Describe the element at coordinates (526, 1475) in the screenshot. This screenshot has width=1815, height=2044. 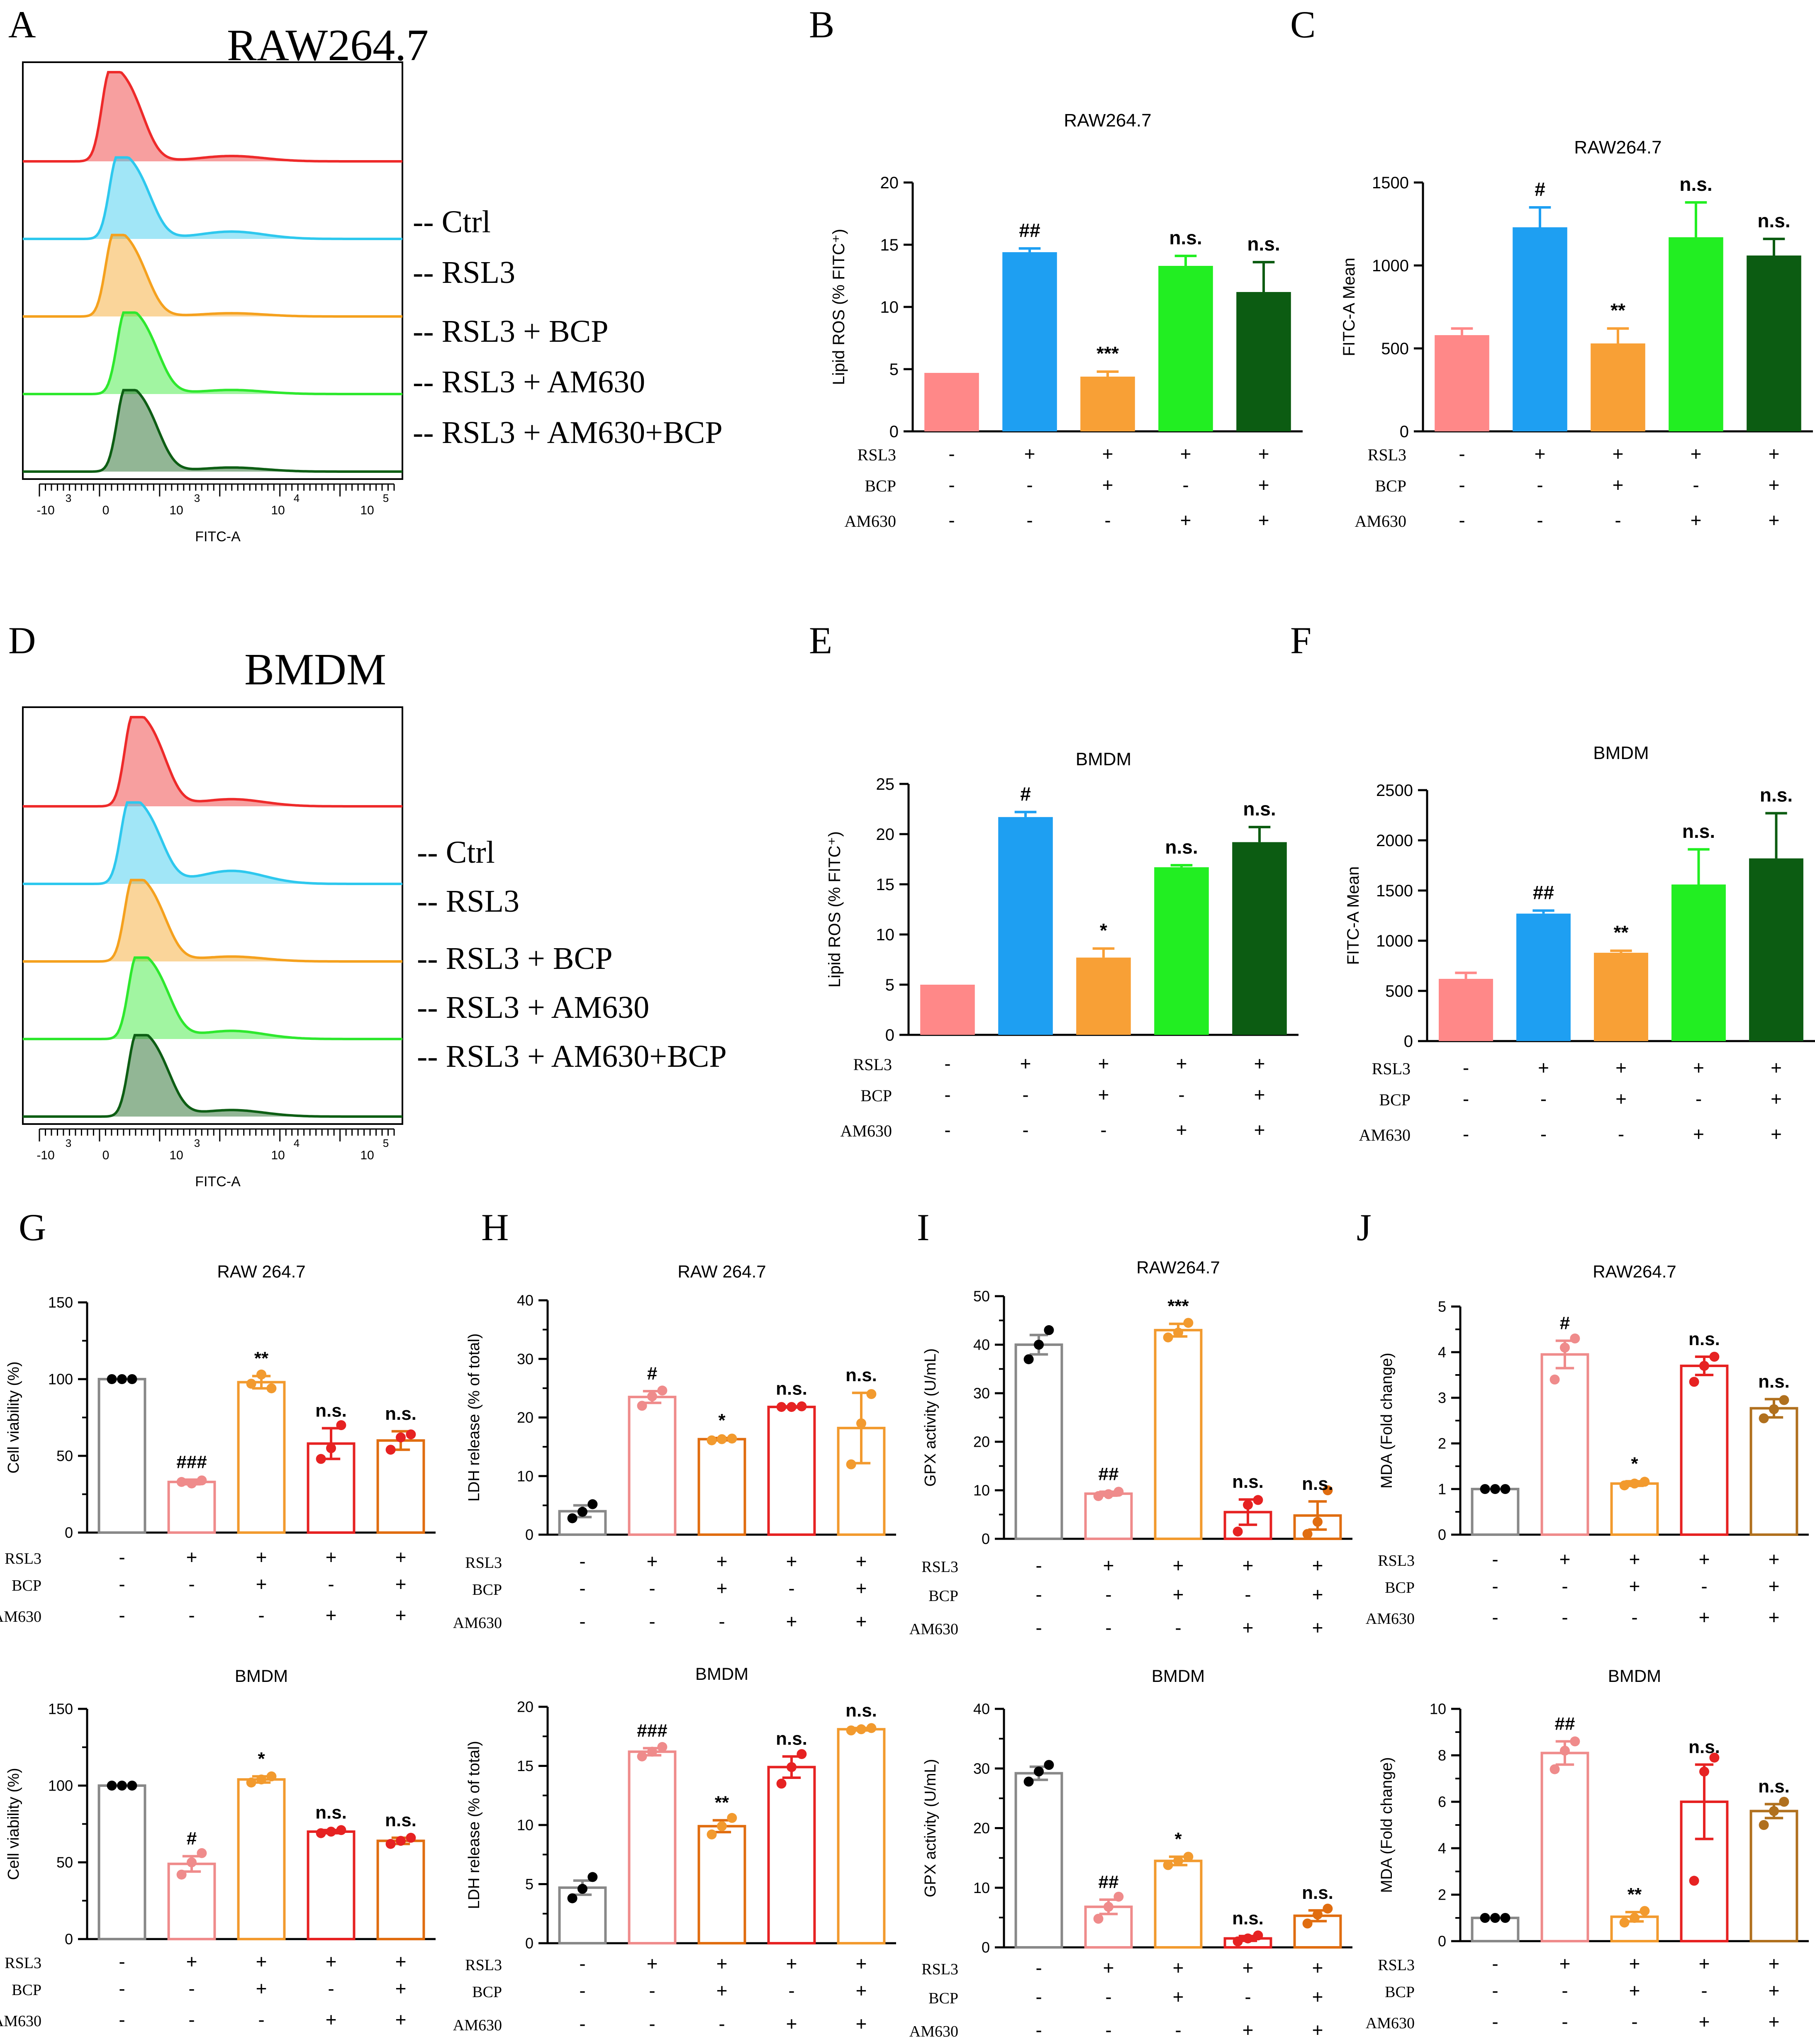
I see `y-tick-label: 10` at that location.